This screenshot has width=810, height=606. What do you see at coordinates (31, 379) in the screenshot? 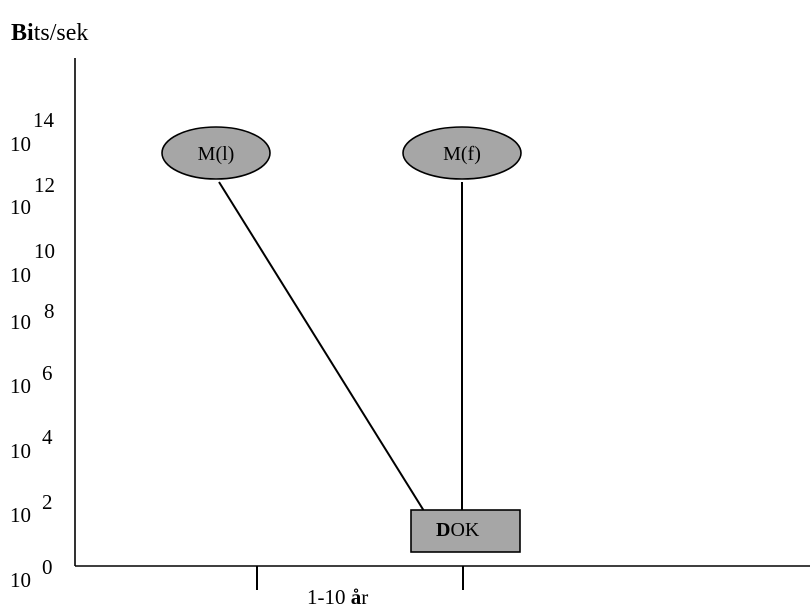
I see `y-tick-label-6: 10 6` at bounding box center [31, 379].